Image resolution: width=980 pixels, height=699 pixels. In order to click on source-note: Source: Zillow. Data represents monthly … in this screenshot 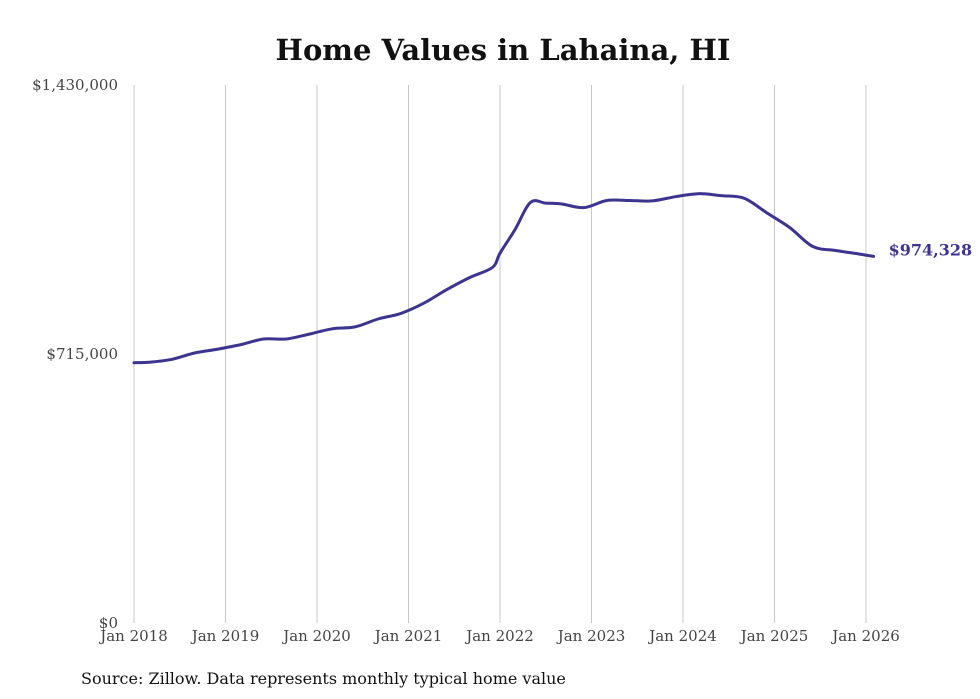, I will do `click(323, 678)`.